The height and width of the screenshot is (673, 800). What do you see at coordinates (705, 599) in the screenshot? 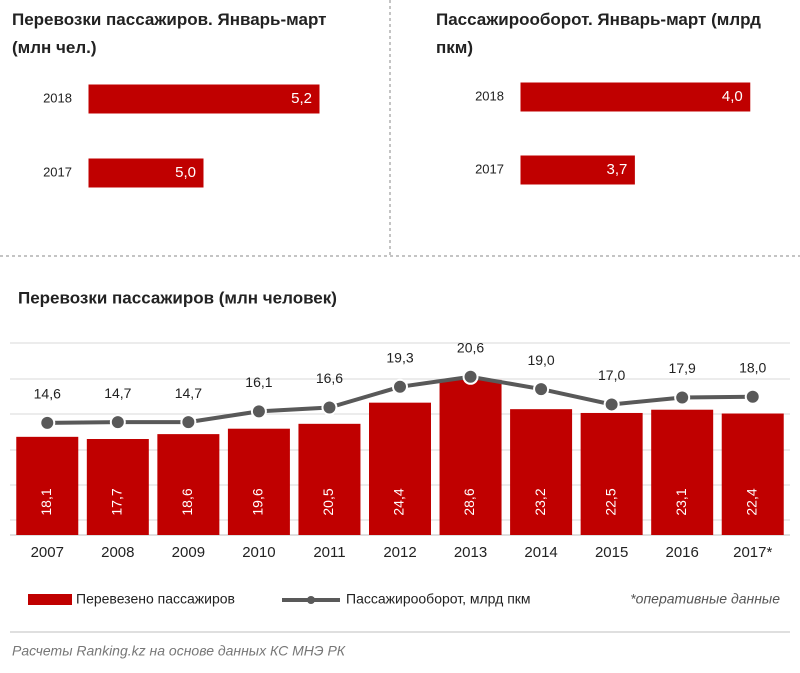
I see `note: *оперативные данные` at bounding box center [705, 599].